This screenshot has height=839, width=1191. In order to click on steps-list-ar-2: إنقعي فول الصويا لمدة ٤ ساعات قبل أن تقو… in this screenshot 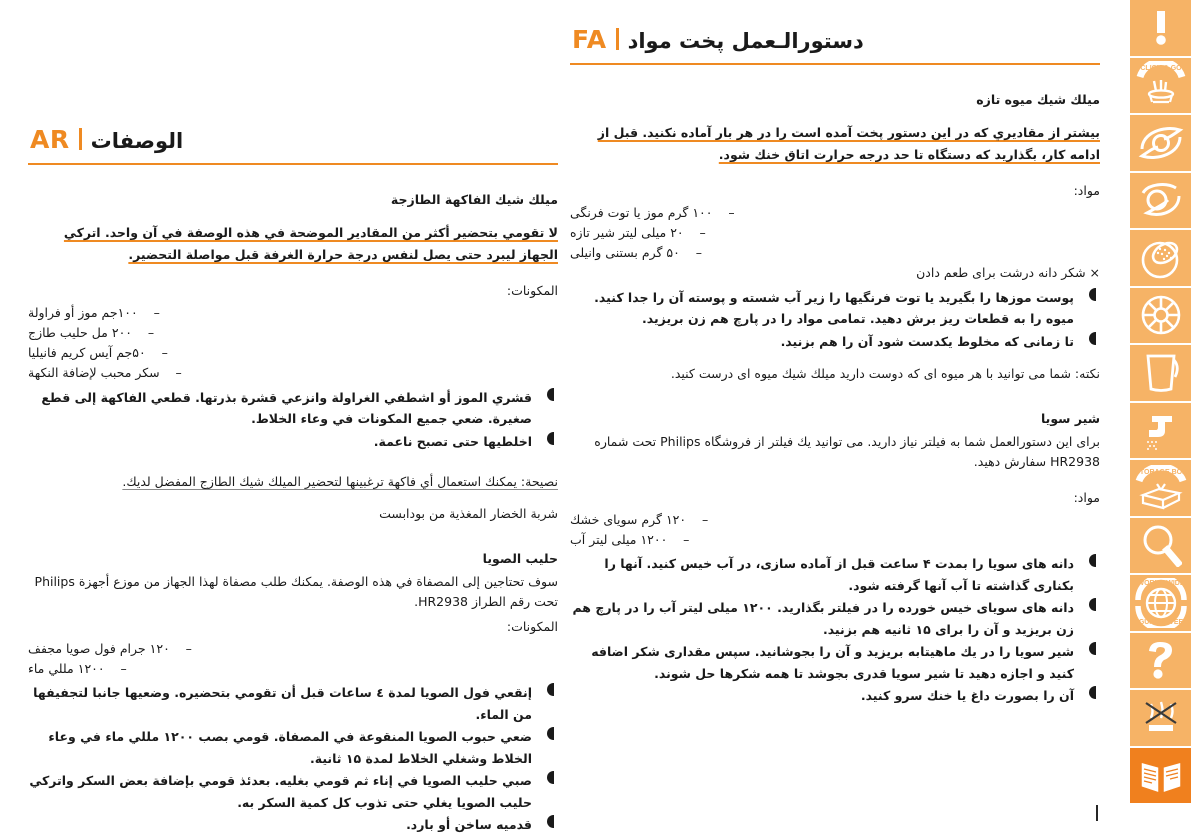, I will do `click(293, 759)`.